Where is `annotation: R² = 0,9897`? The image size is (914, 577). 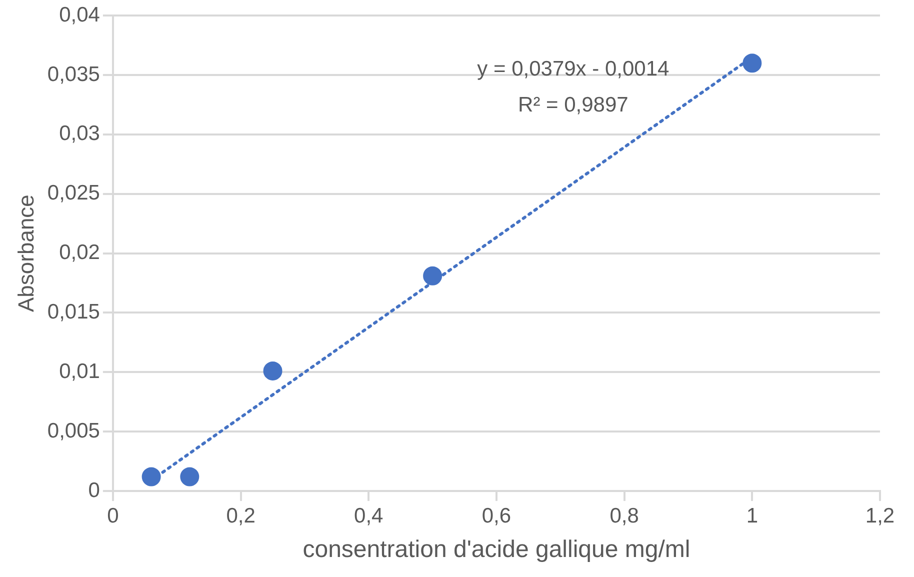 annotation: R² = 0,9897 is located at coordinates (573, 105).